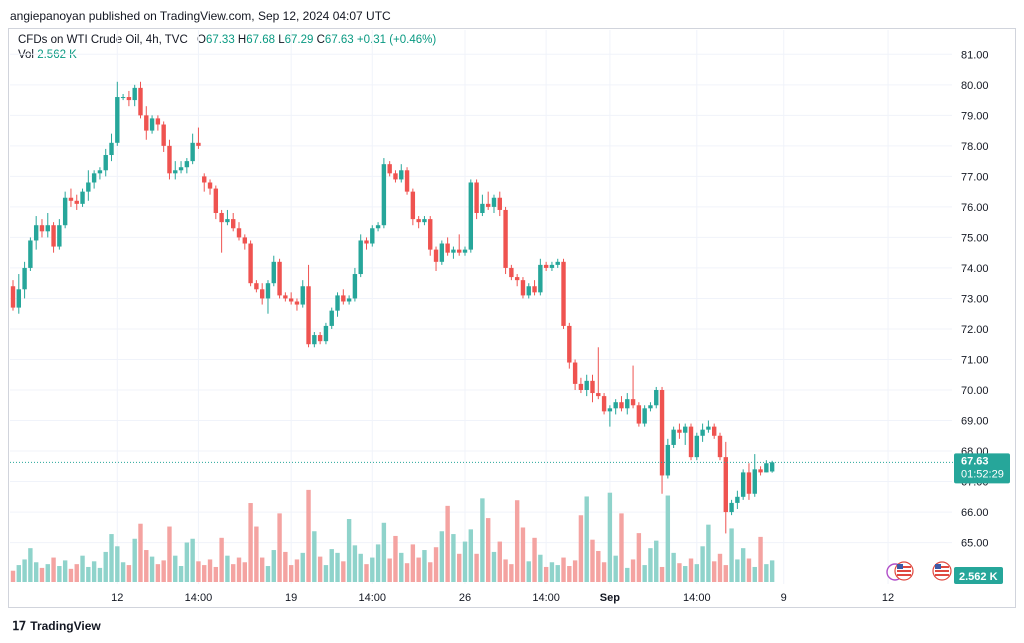 The height and width of the screenshot is (643, 1024). Describe the element at coordinates (320, 40) in the screenshot. I see `close-label: C` at that location.